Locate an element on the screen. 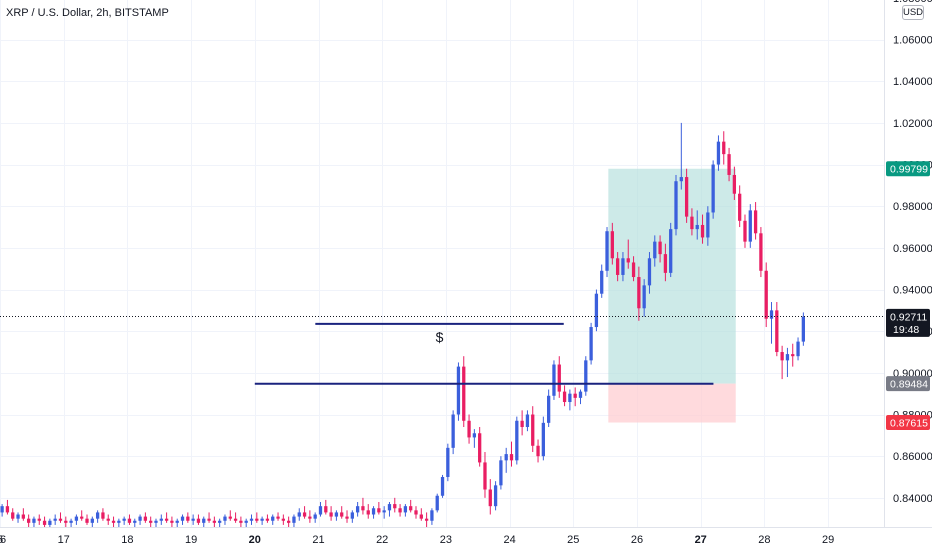 This screenshot has width=932, height=550. time-tick-label-partial: 5 is located at coordinates (1, 540).